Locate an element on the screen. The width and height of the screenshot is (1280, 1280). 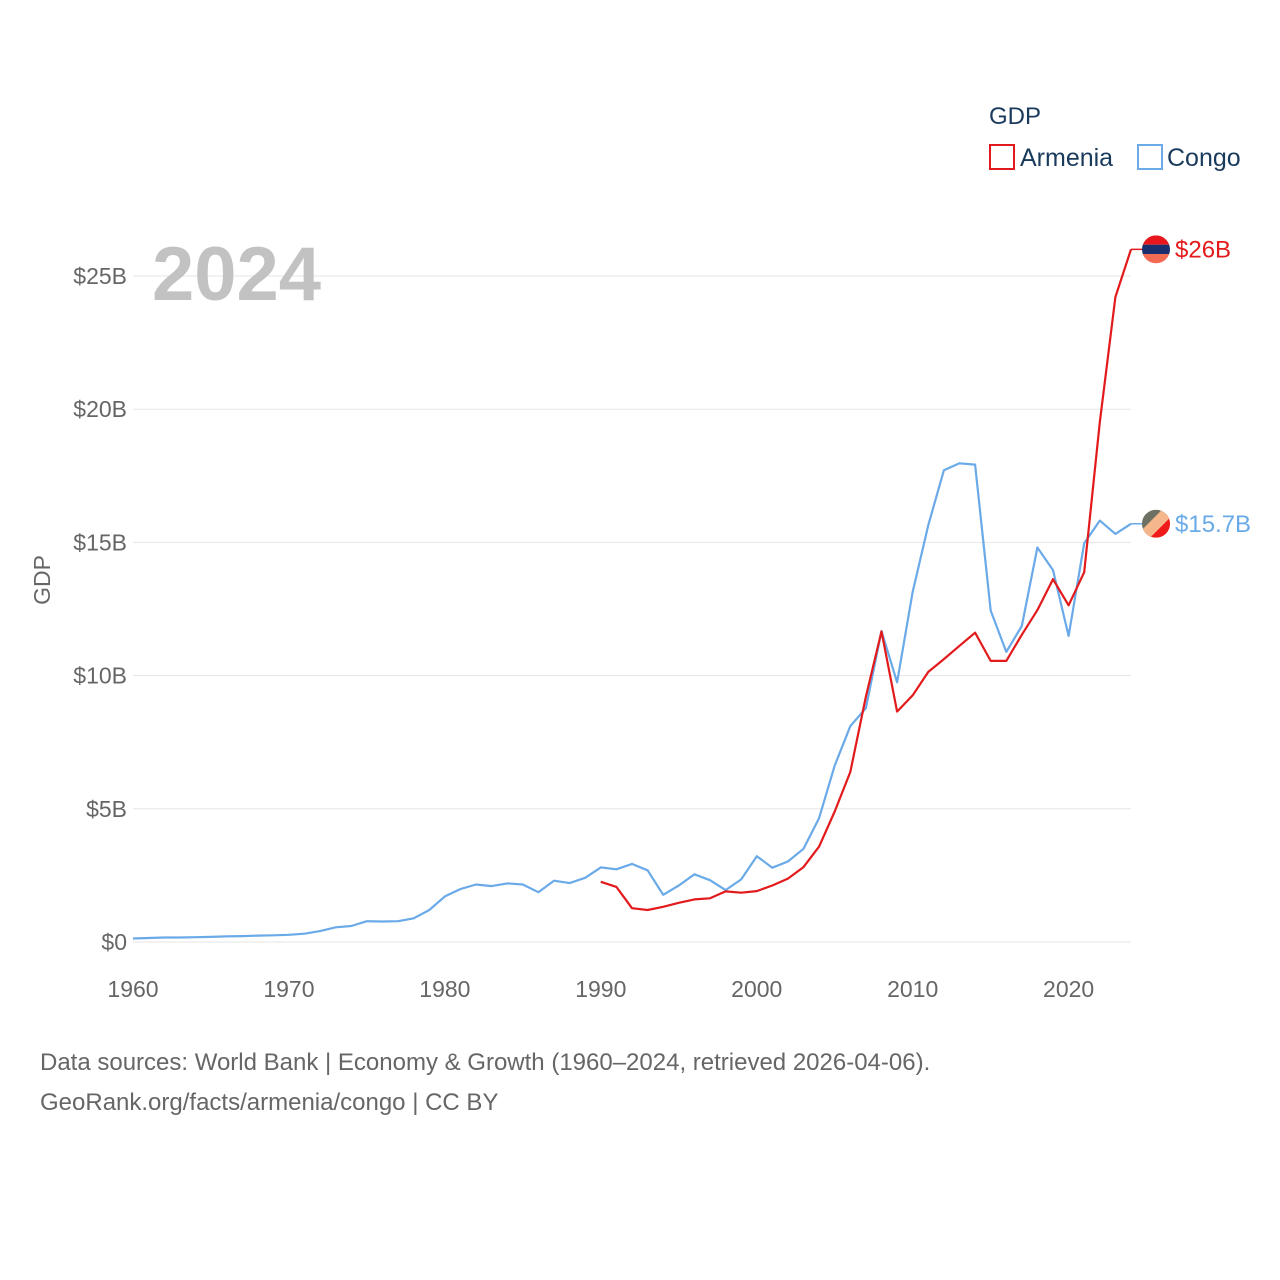
source-line-2: GeoRank.org/facts/armenia/congo | CC BY is located at coordinates (269, 1102).